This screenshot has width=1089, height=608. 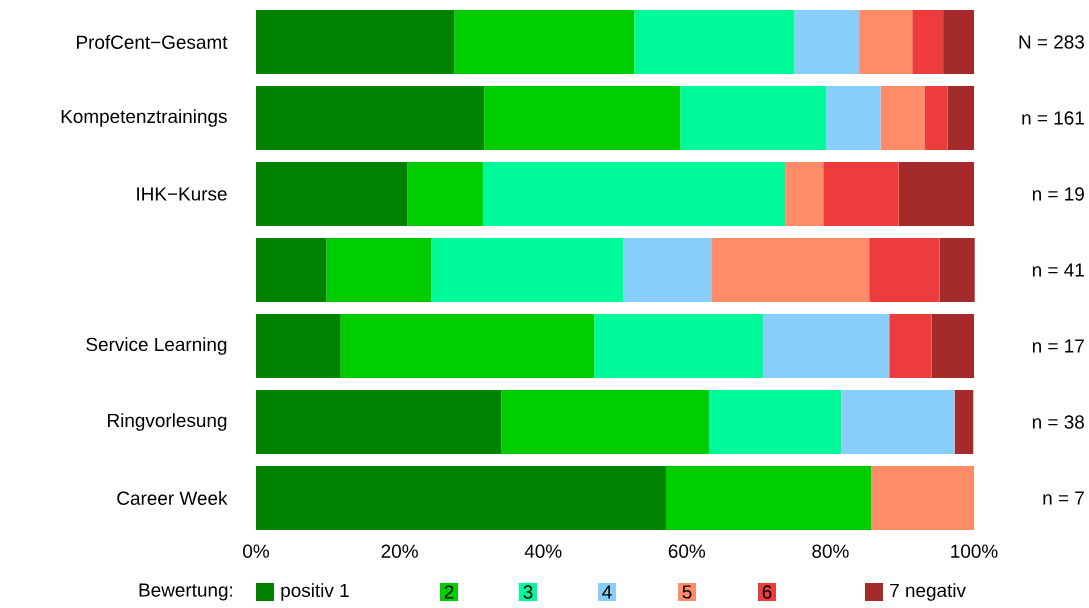 I want to click on text: n = 38, so click(x=1058, y=422).